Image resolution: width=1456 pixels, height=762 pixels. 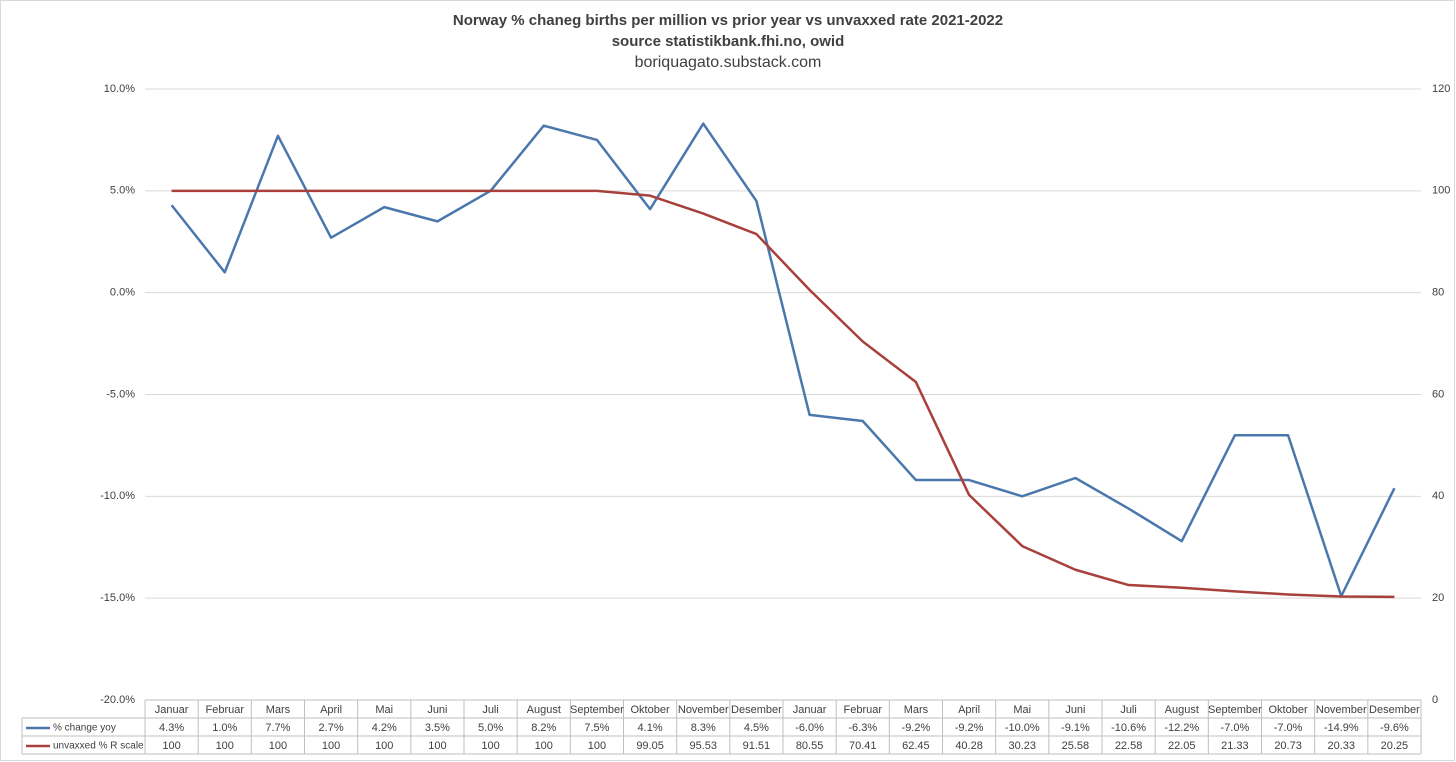 I want to click on data-label: 4.1%, so click(x=650, y=728).